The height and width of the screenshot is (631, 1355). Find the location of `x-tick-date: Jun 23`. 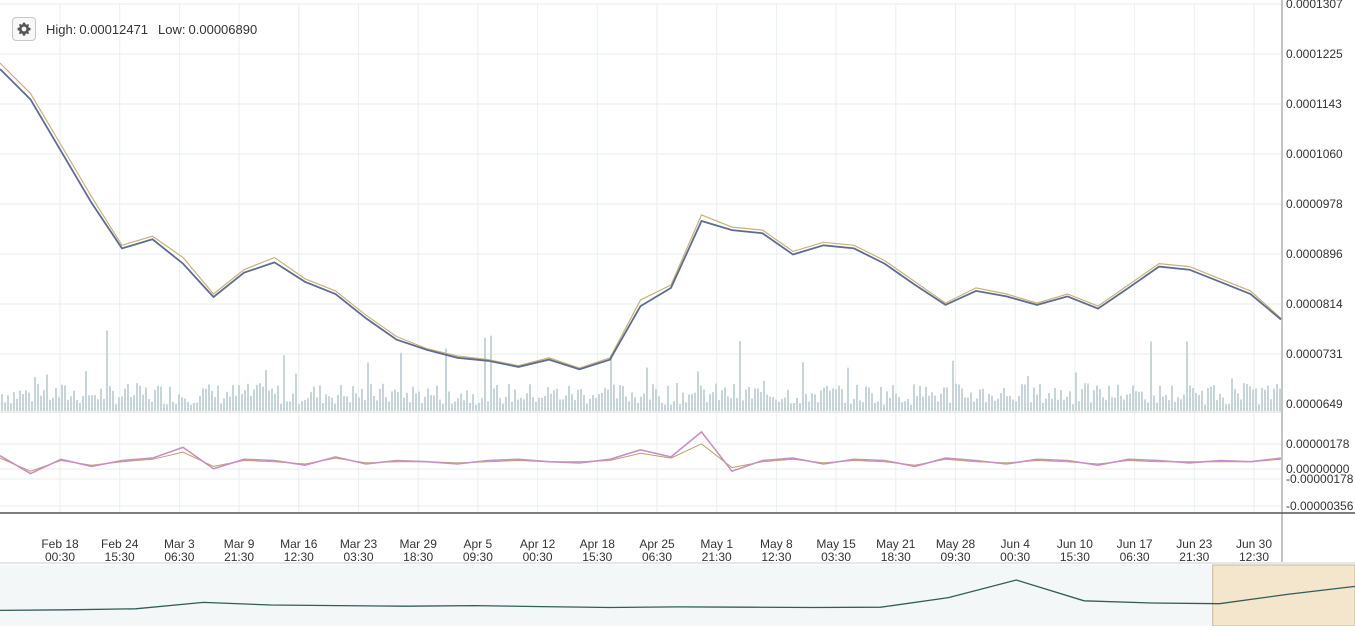

x-tick-date: Jun 23 is located at coordinates (1194, 544).